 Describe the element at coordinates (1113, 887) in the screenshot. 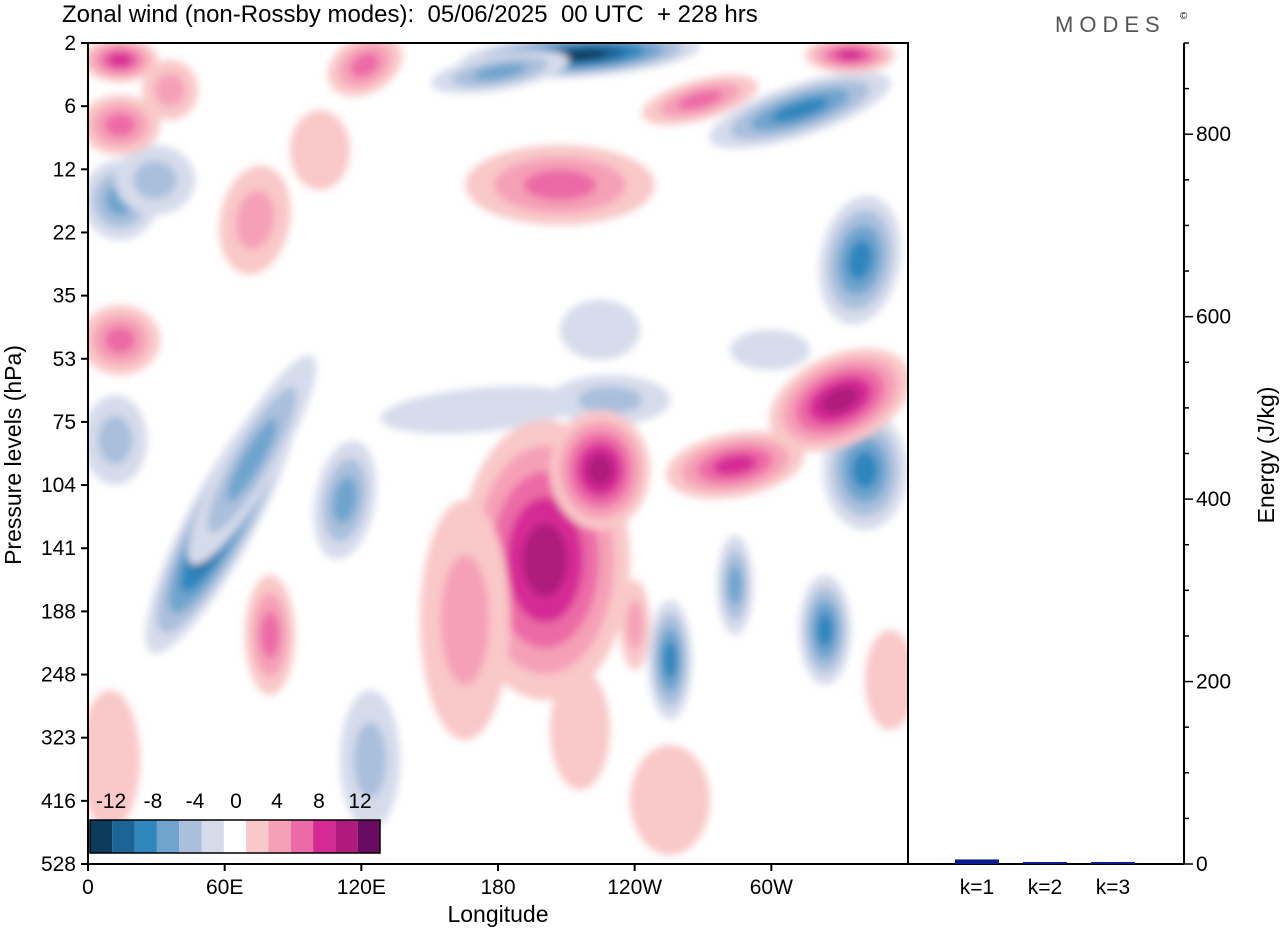

I see `energy-category-label: k=3` at that location.